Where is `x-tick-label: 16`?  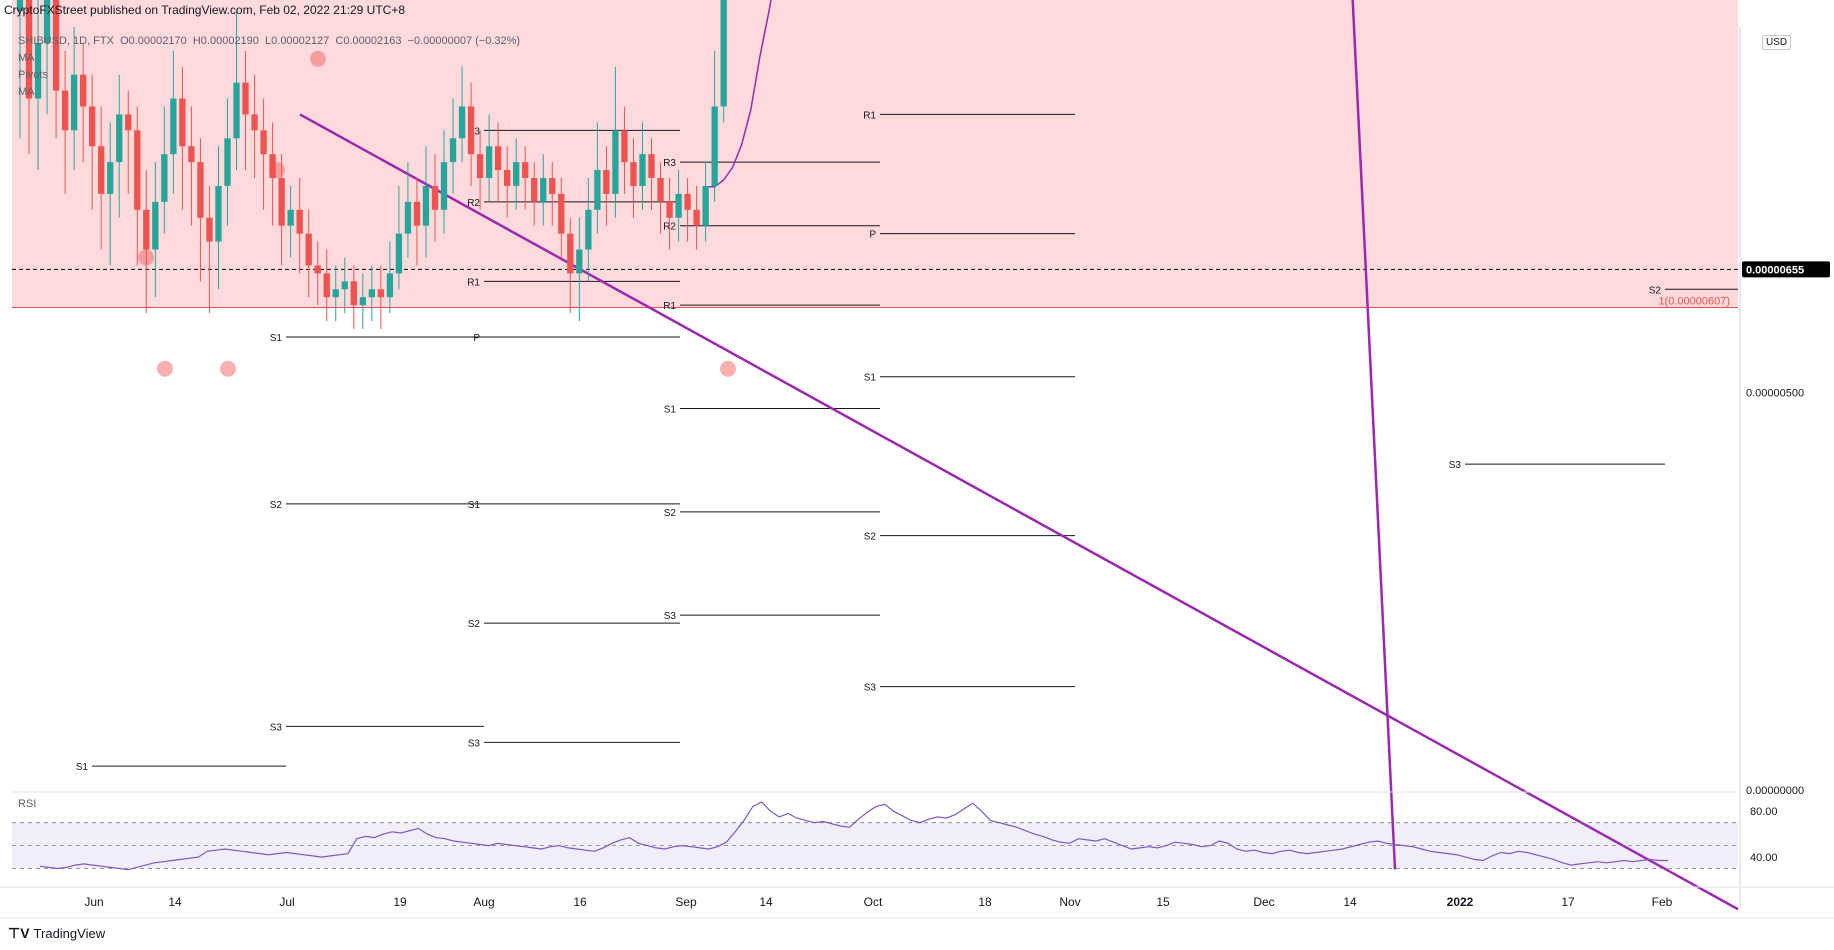
x-tick-label: 16 is located at coordinates (580, 902).